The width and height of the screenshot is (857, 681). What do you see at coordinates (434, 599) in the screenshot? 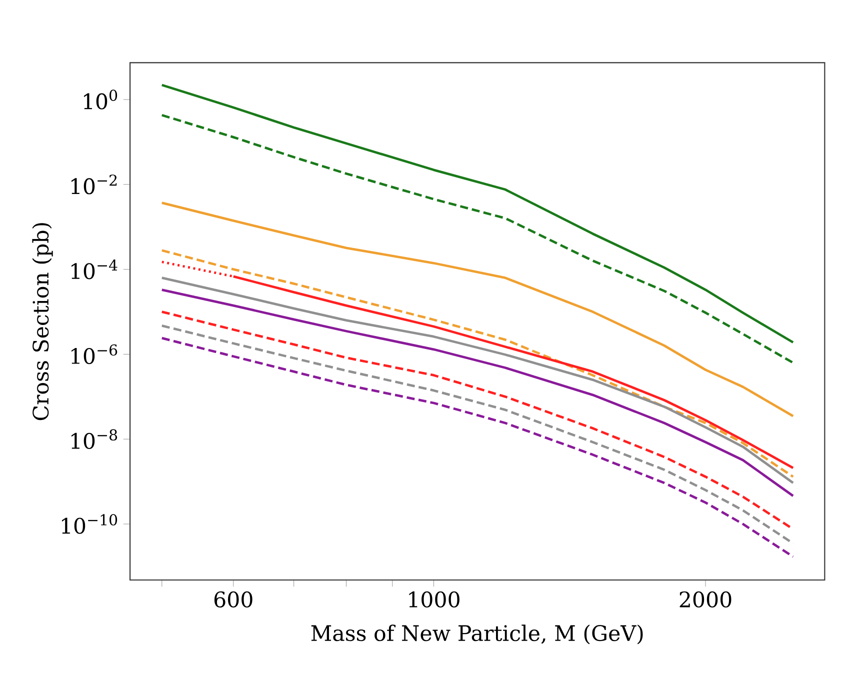
I see `x-tick-label: 1000` at bounding box center [434, 599].